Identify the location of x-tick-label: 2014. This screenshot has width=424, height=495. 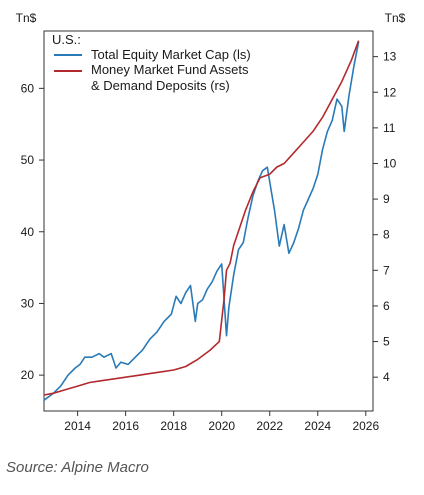
(77, 426).